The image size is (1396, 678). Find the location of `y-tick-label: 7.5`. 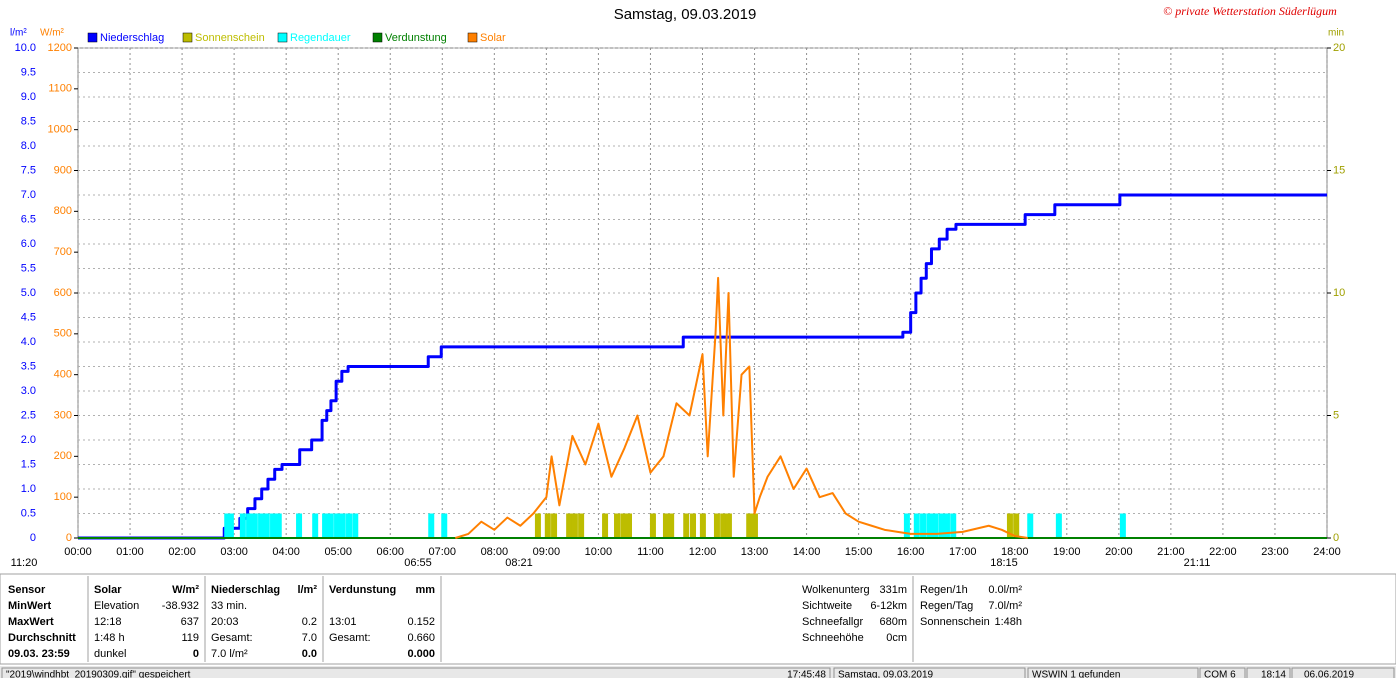

y-tick-label: 7.5 is located at coordinates (28, 170).